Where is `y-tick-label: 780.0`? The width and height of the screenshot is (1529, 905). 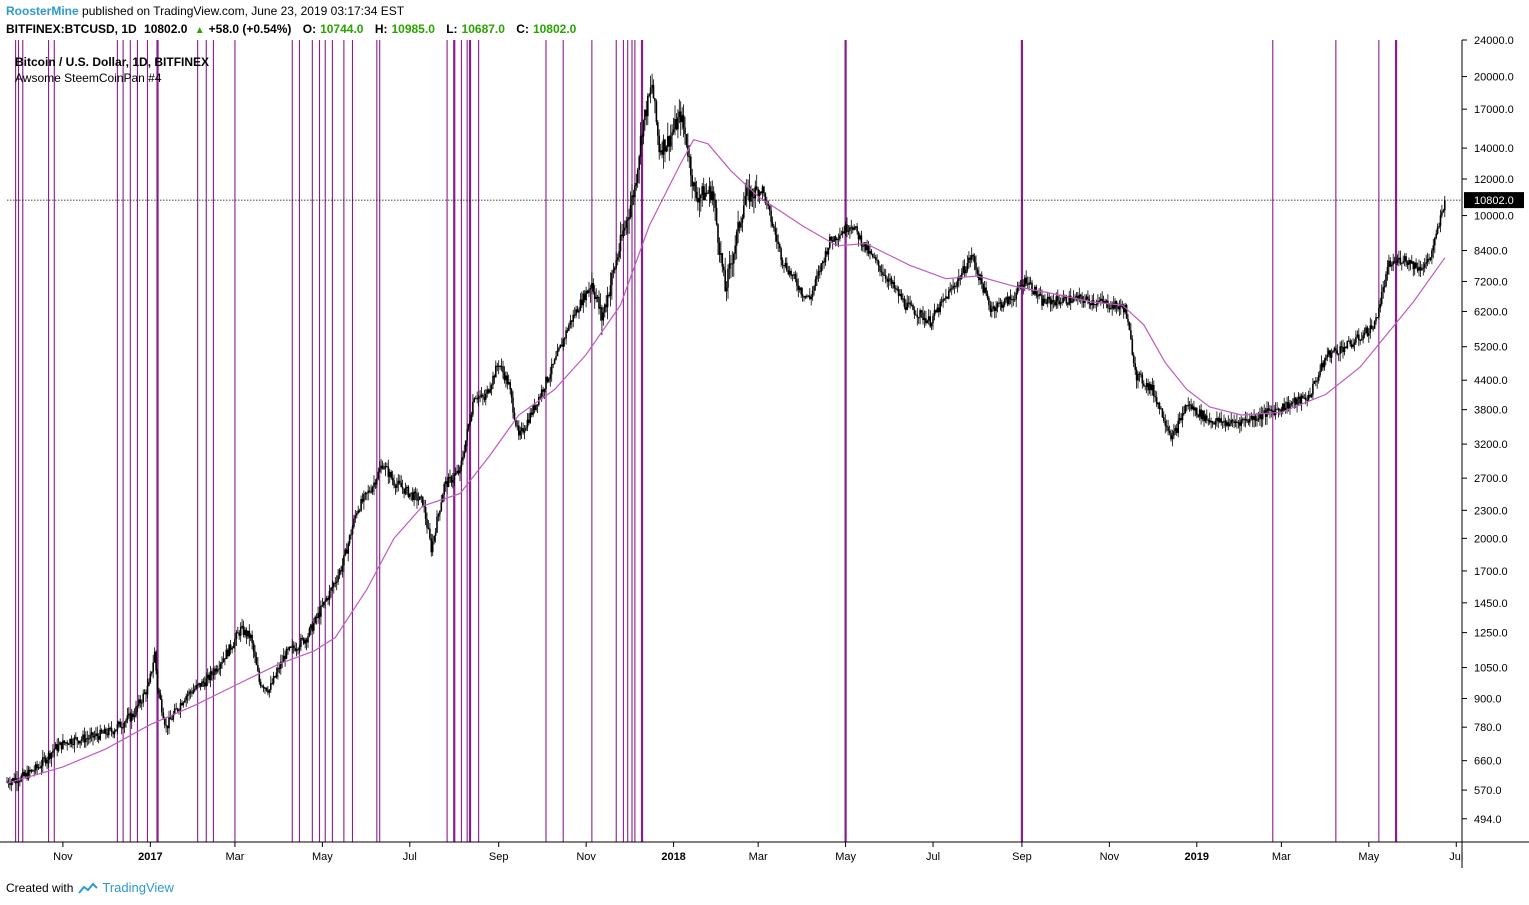 y-tick-label: 780.0 is located at coordinates (1488, 728).